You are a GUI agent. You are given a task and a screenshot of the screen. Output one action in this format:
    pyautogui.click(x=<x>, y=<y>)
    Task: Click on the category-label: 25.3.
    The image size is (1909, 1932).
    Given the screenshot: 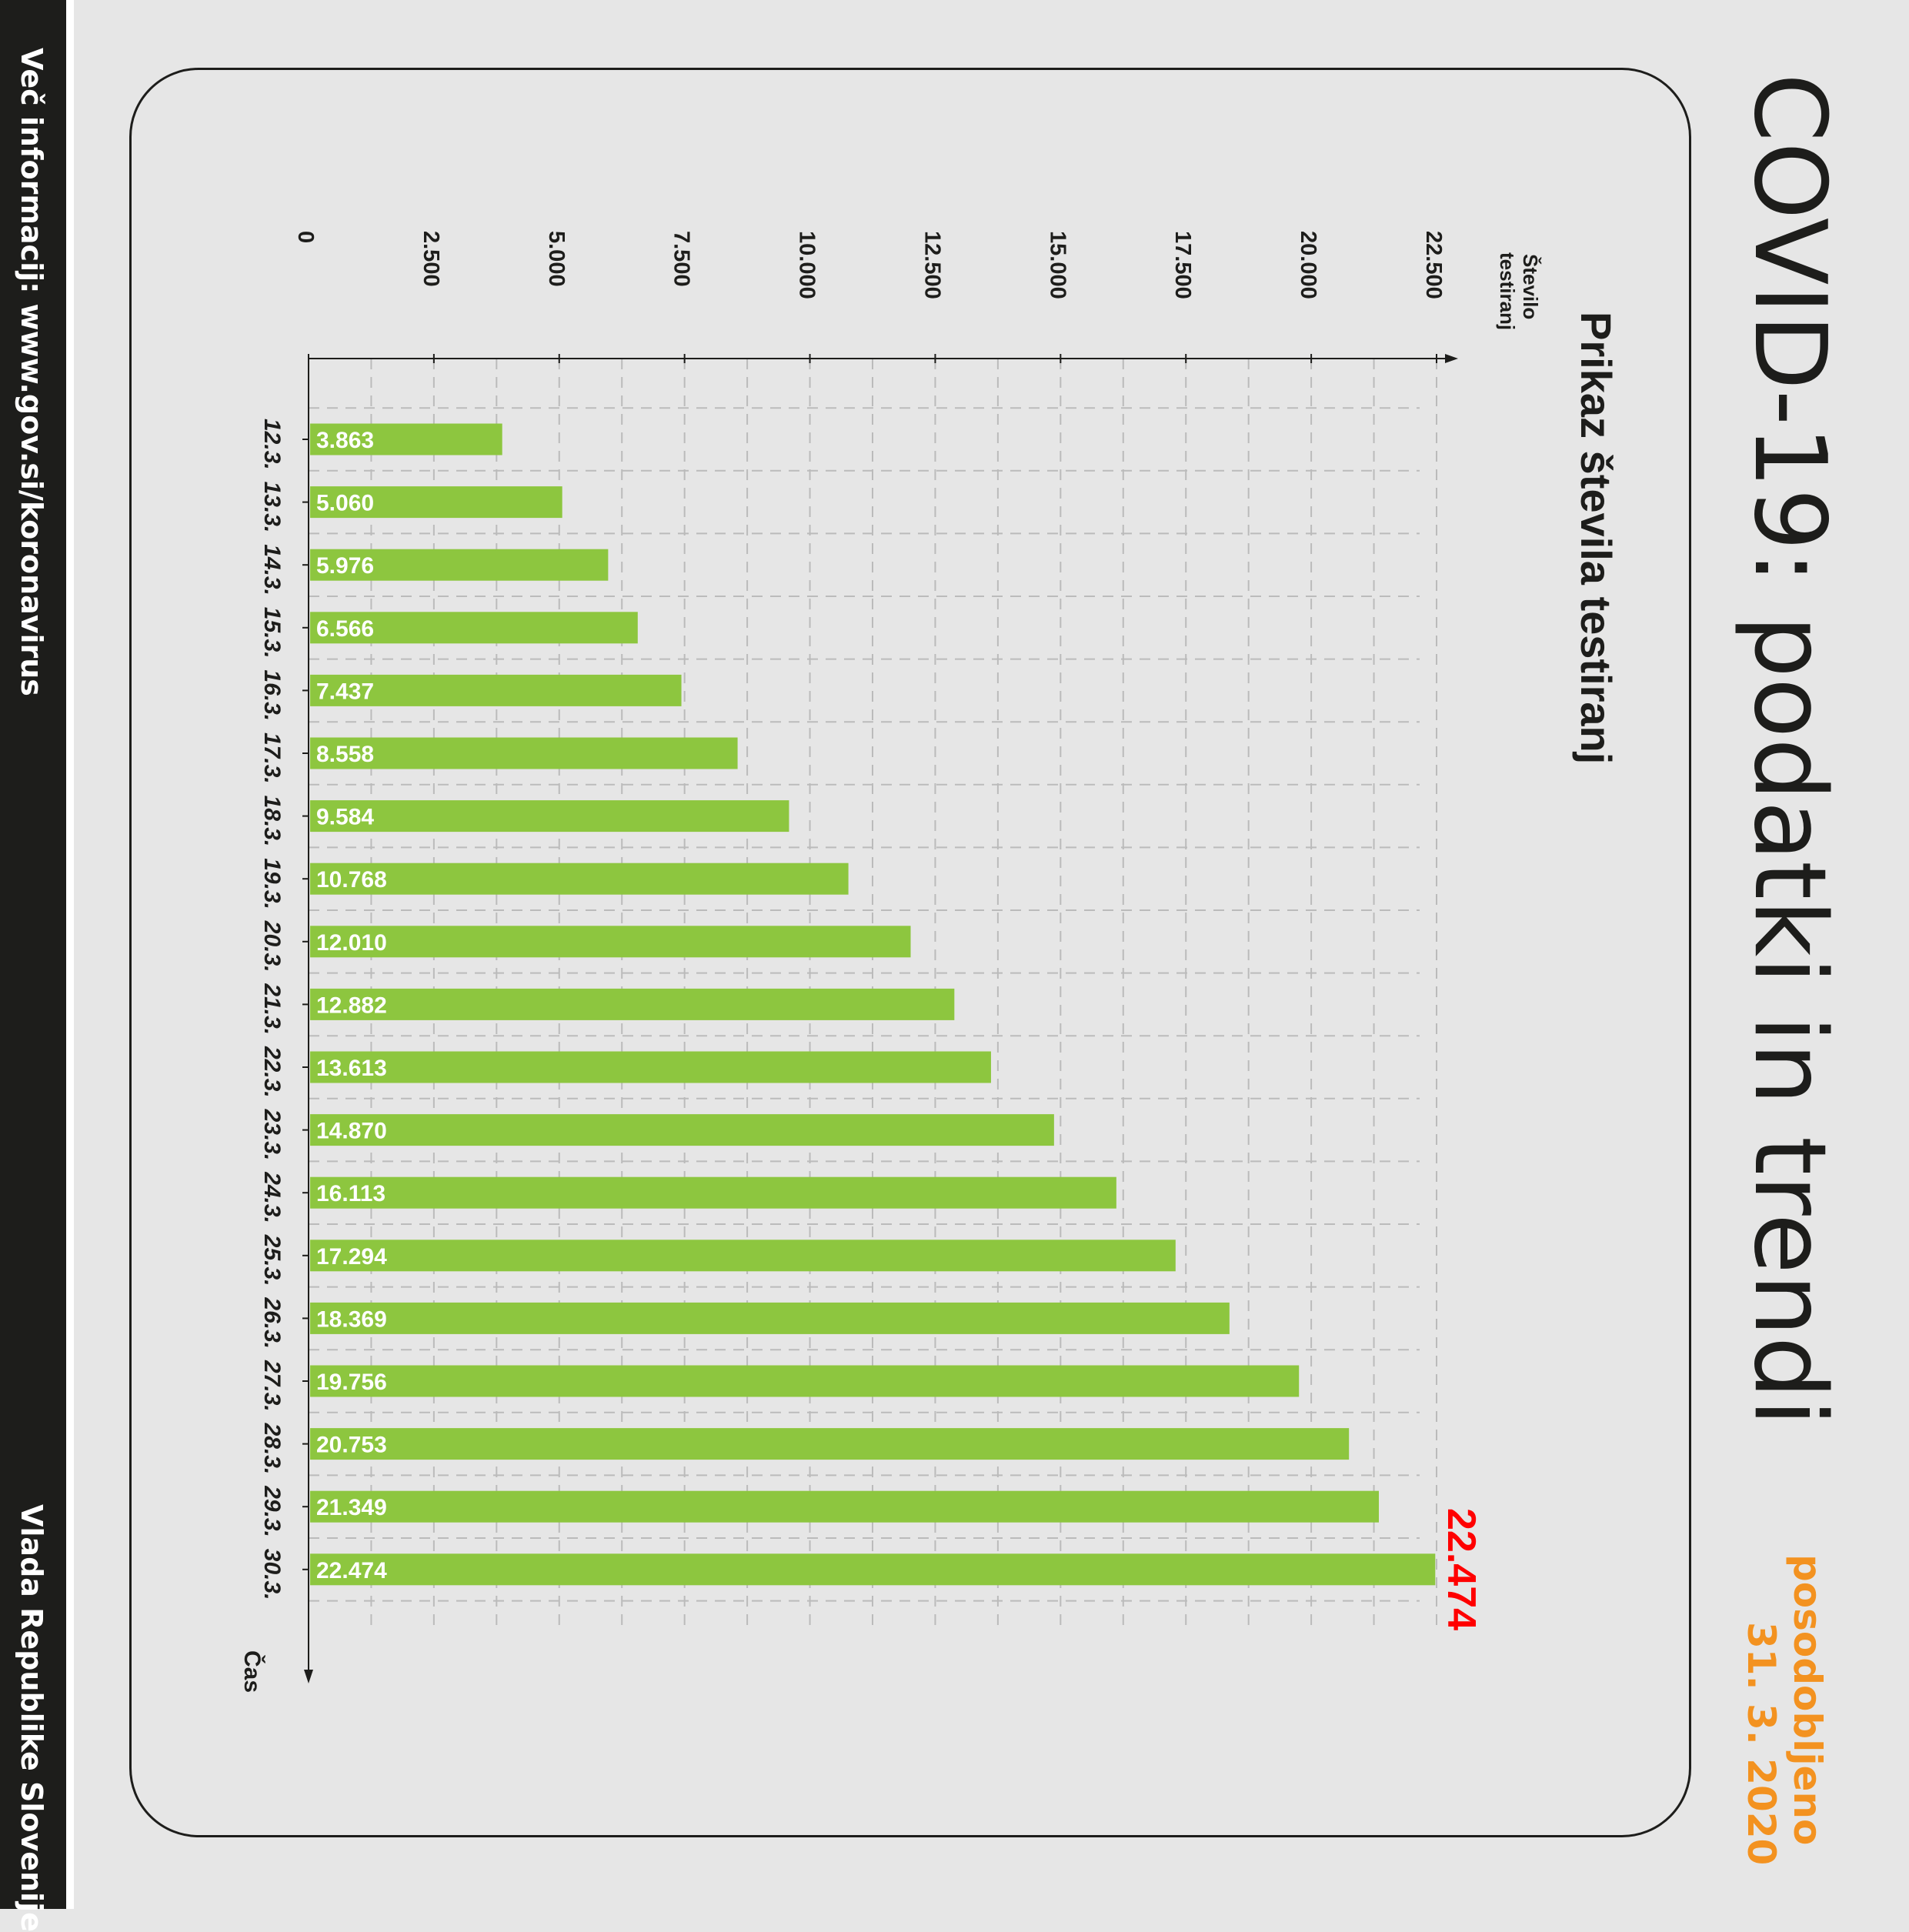 What is the action you would take?
    pyautogui.click(x=272, y=1260)
    